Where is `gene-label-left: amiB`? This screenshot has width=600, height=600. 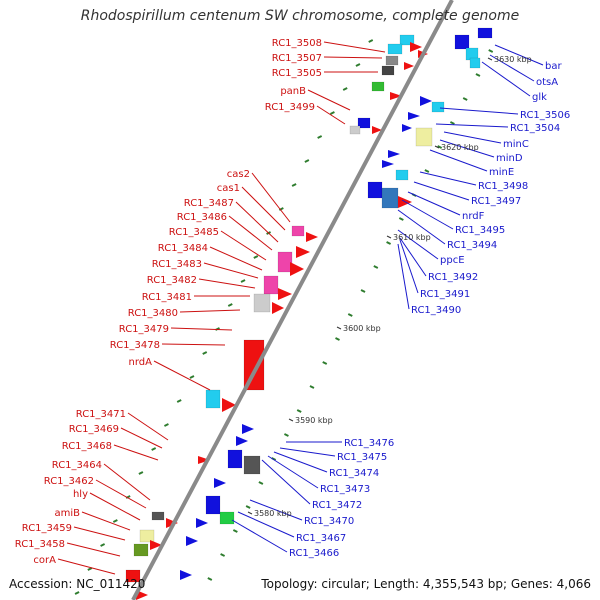 gene-label-left: amiB is located at coordinates (67, 513).